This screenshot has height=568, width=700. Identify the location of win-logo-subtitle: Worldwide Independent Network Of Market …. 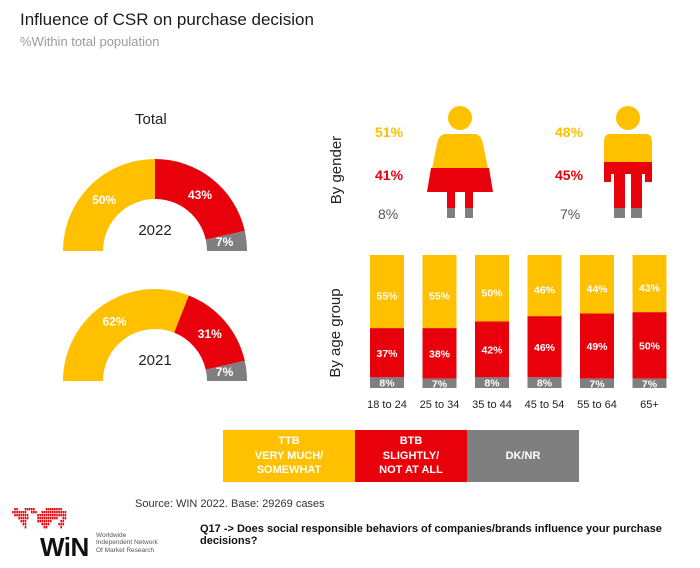
(127, 543).